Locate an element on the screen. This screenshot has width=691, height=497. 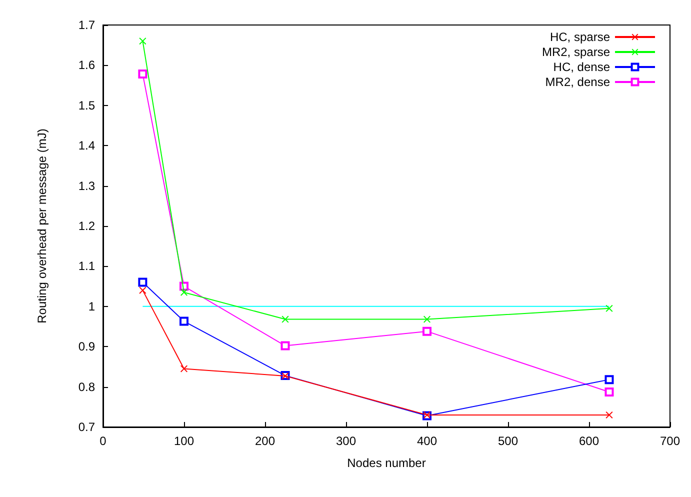
y-tick-label: 1.1 is located at coordinates (87, 266).